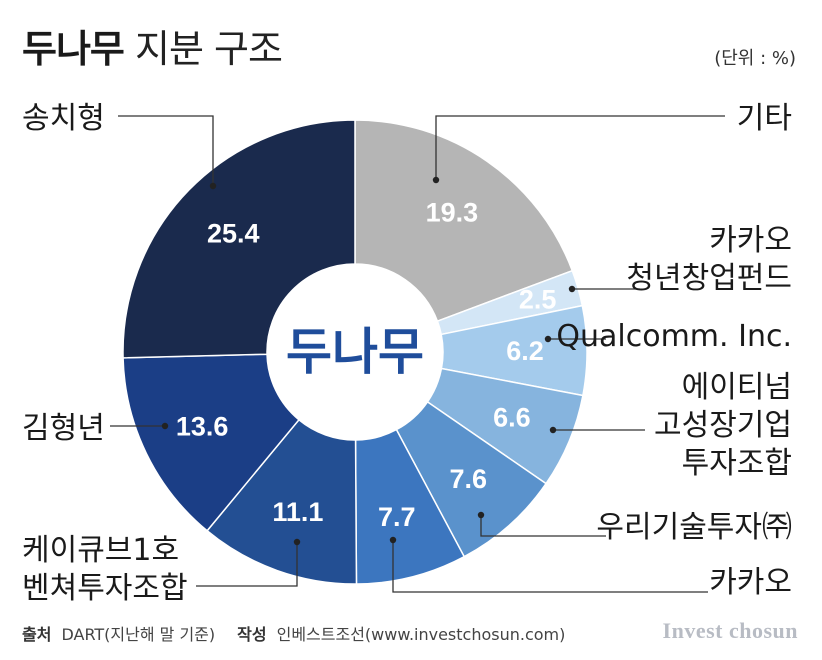 Image resolution: width=822 pixels, height=660 pixels. Describe the element at coordinates (37, 634) in the screenshot. I see `source-label: 출처` at that location.